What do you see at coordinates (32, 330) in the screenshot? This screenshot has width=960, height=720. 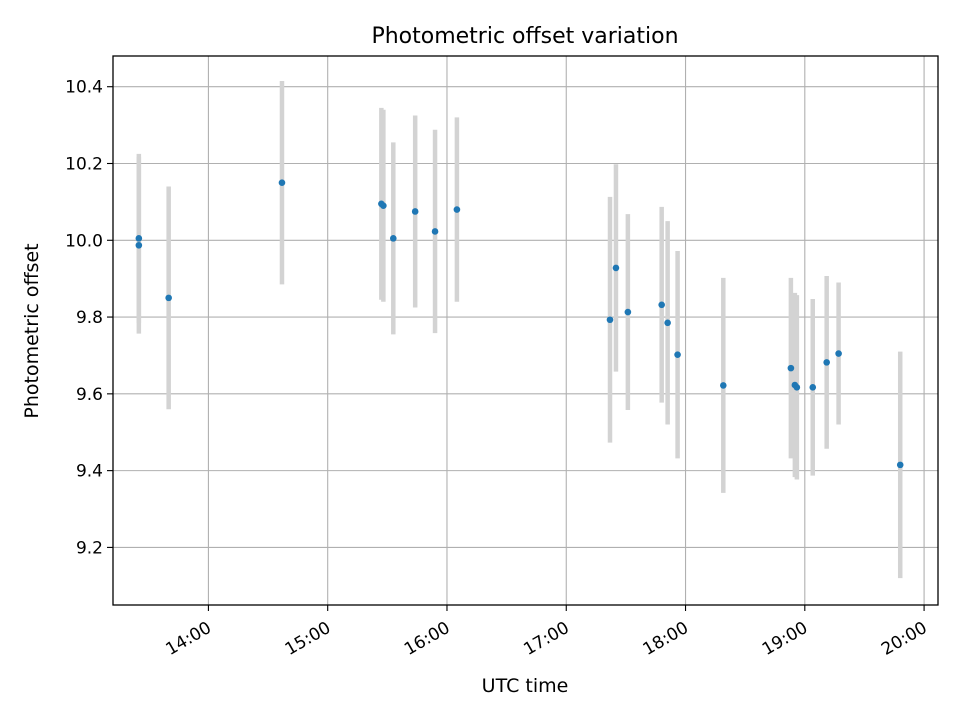 I see `y-axis-label: Photometric offset` at bounding box center [32, 330].